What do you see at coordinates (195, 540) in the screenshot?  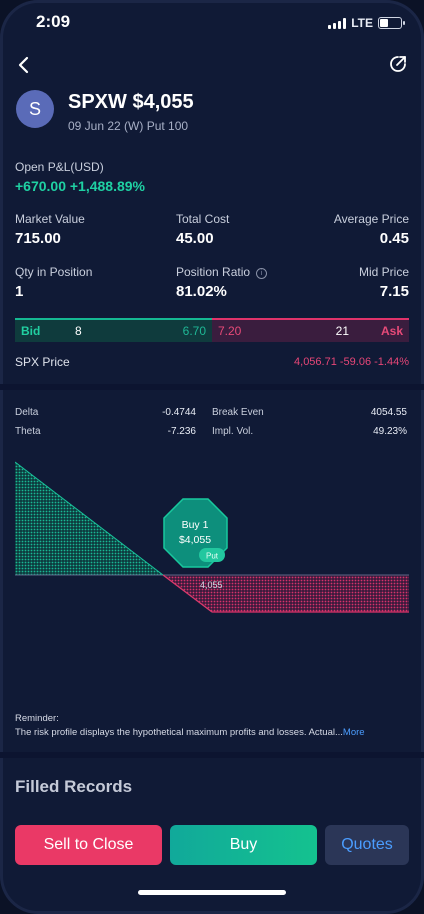 I see `badge-line2: $4,055` at bounding box center [195, 540].